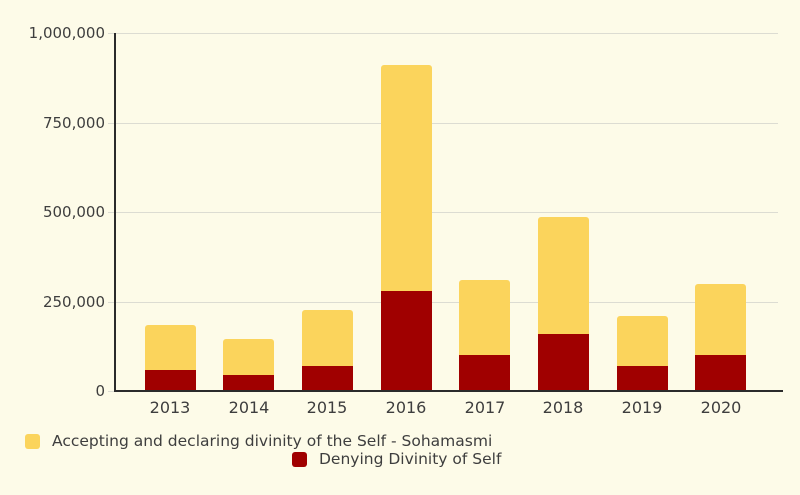 This screenshot has width=800, height=495. I want to click on x-axis-label-2014: 2014, so click(249, 407).